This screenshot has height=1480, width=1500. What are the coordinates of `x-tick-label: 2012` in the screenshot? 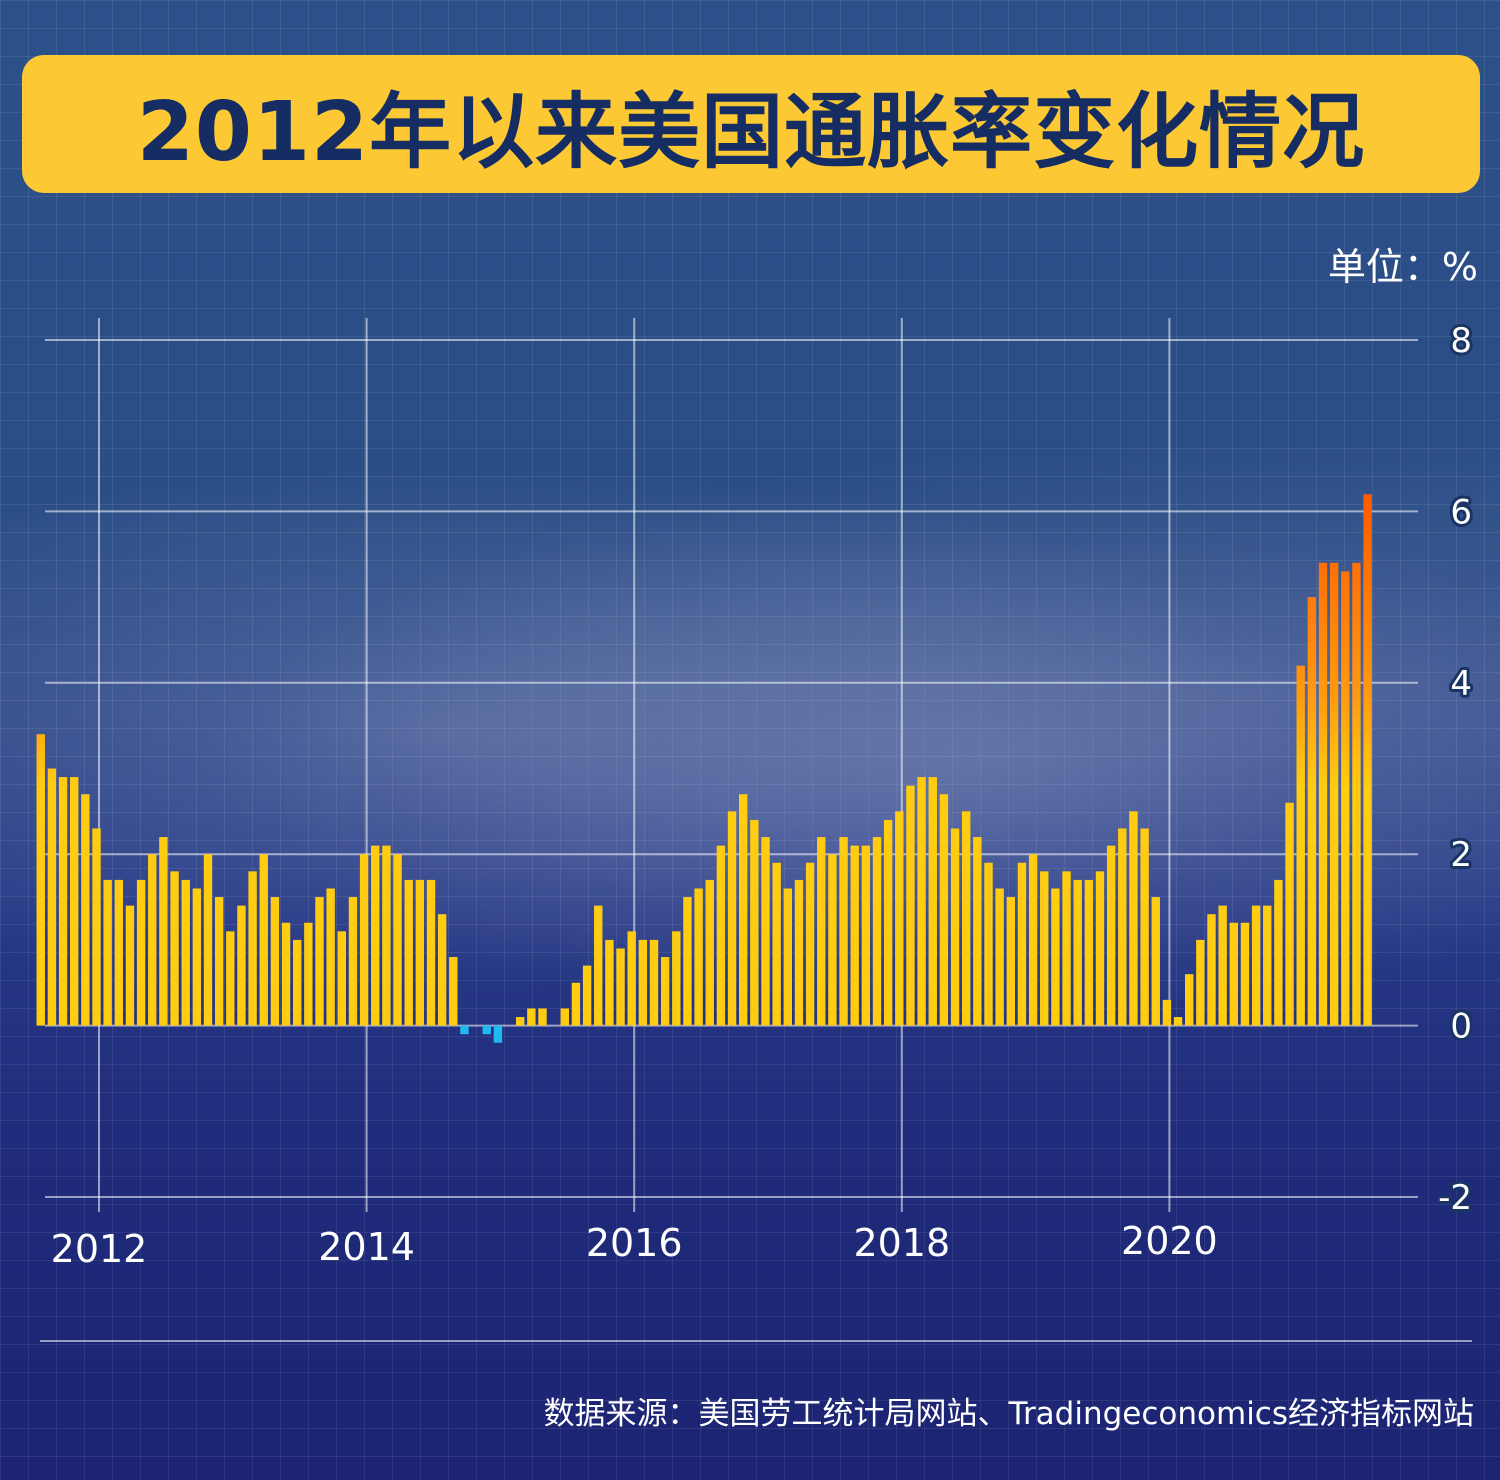 It's located at (99, 1249).